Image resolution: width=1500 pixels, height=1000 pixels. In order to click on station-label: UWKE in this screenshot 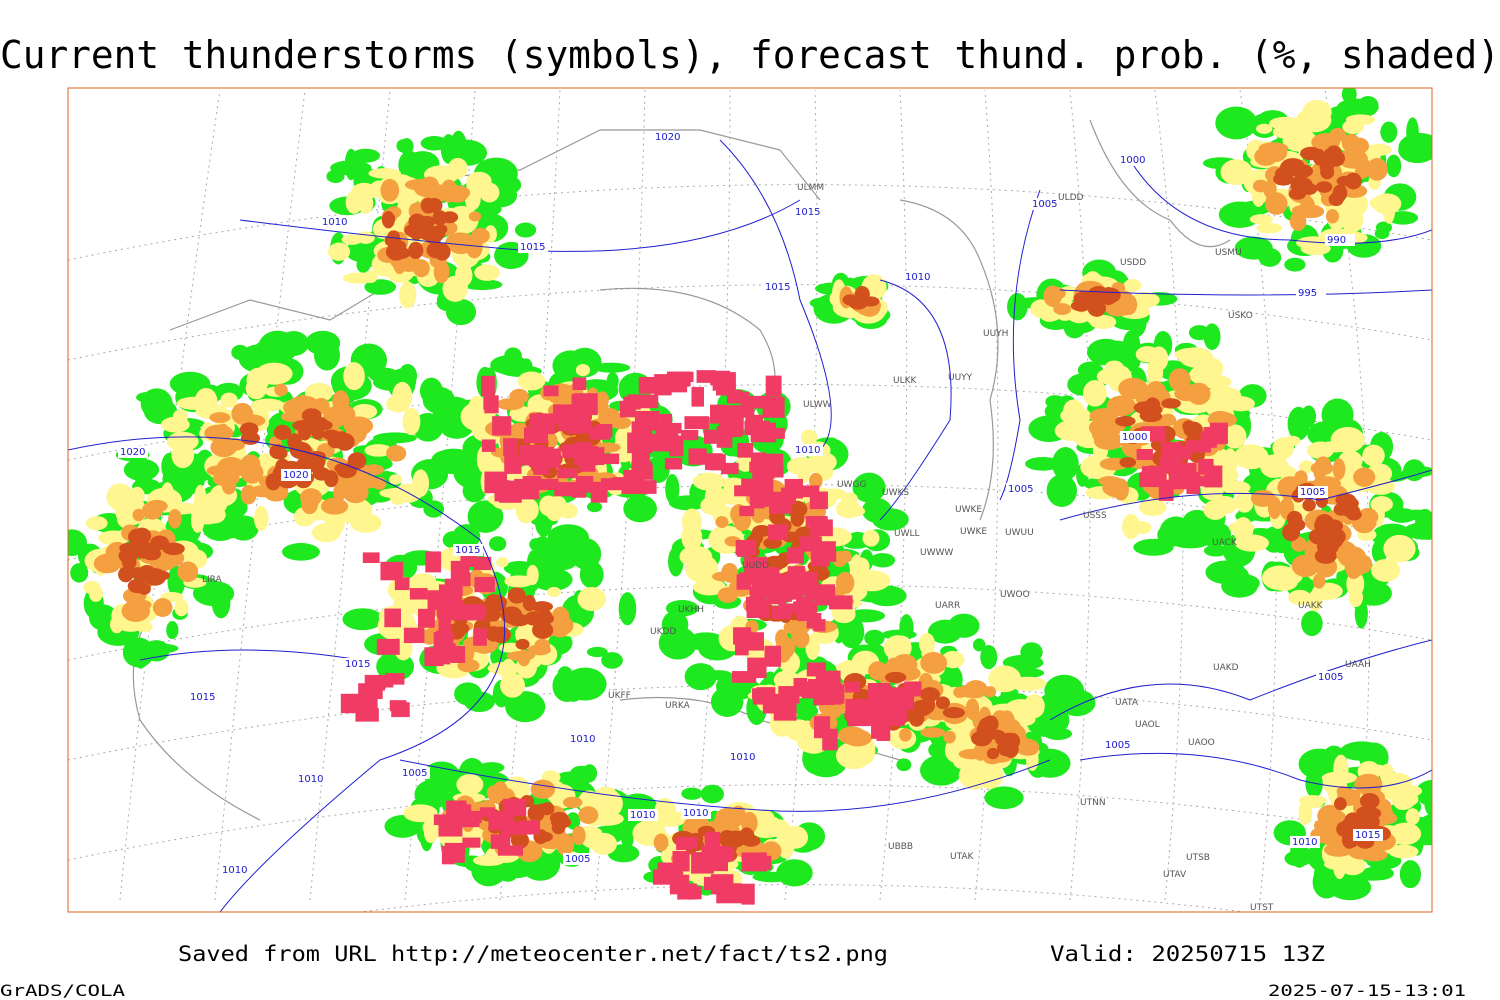, I will do `click(968, 510)`.